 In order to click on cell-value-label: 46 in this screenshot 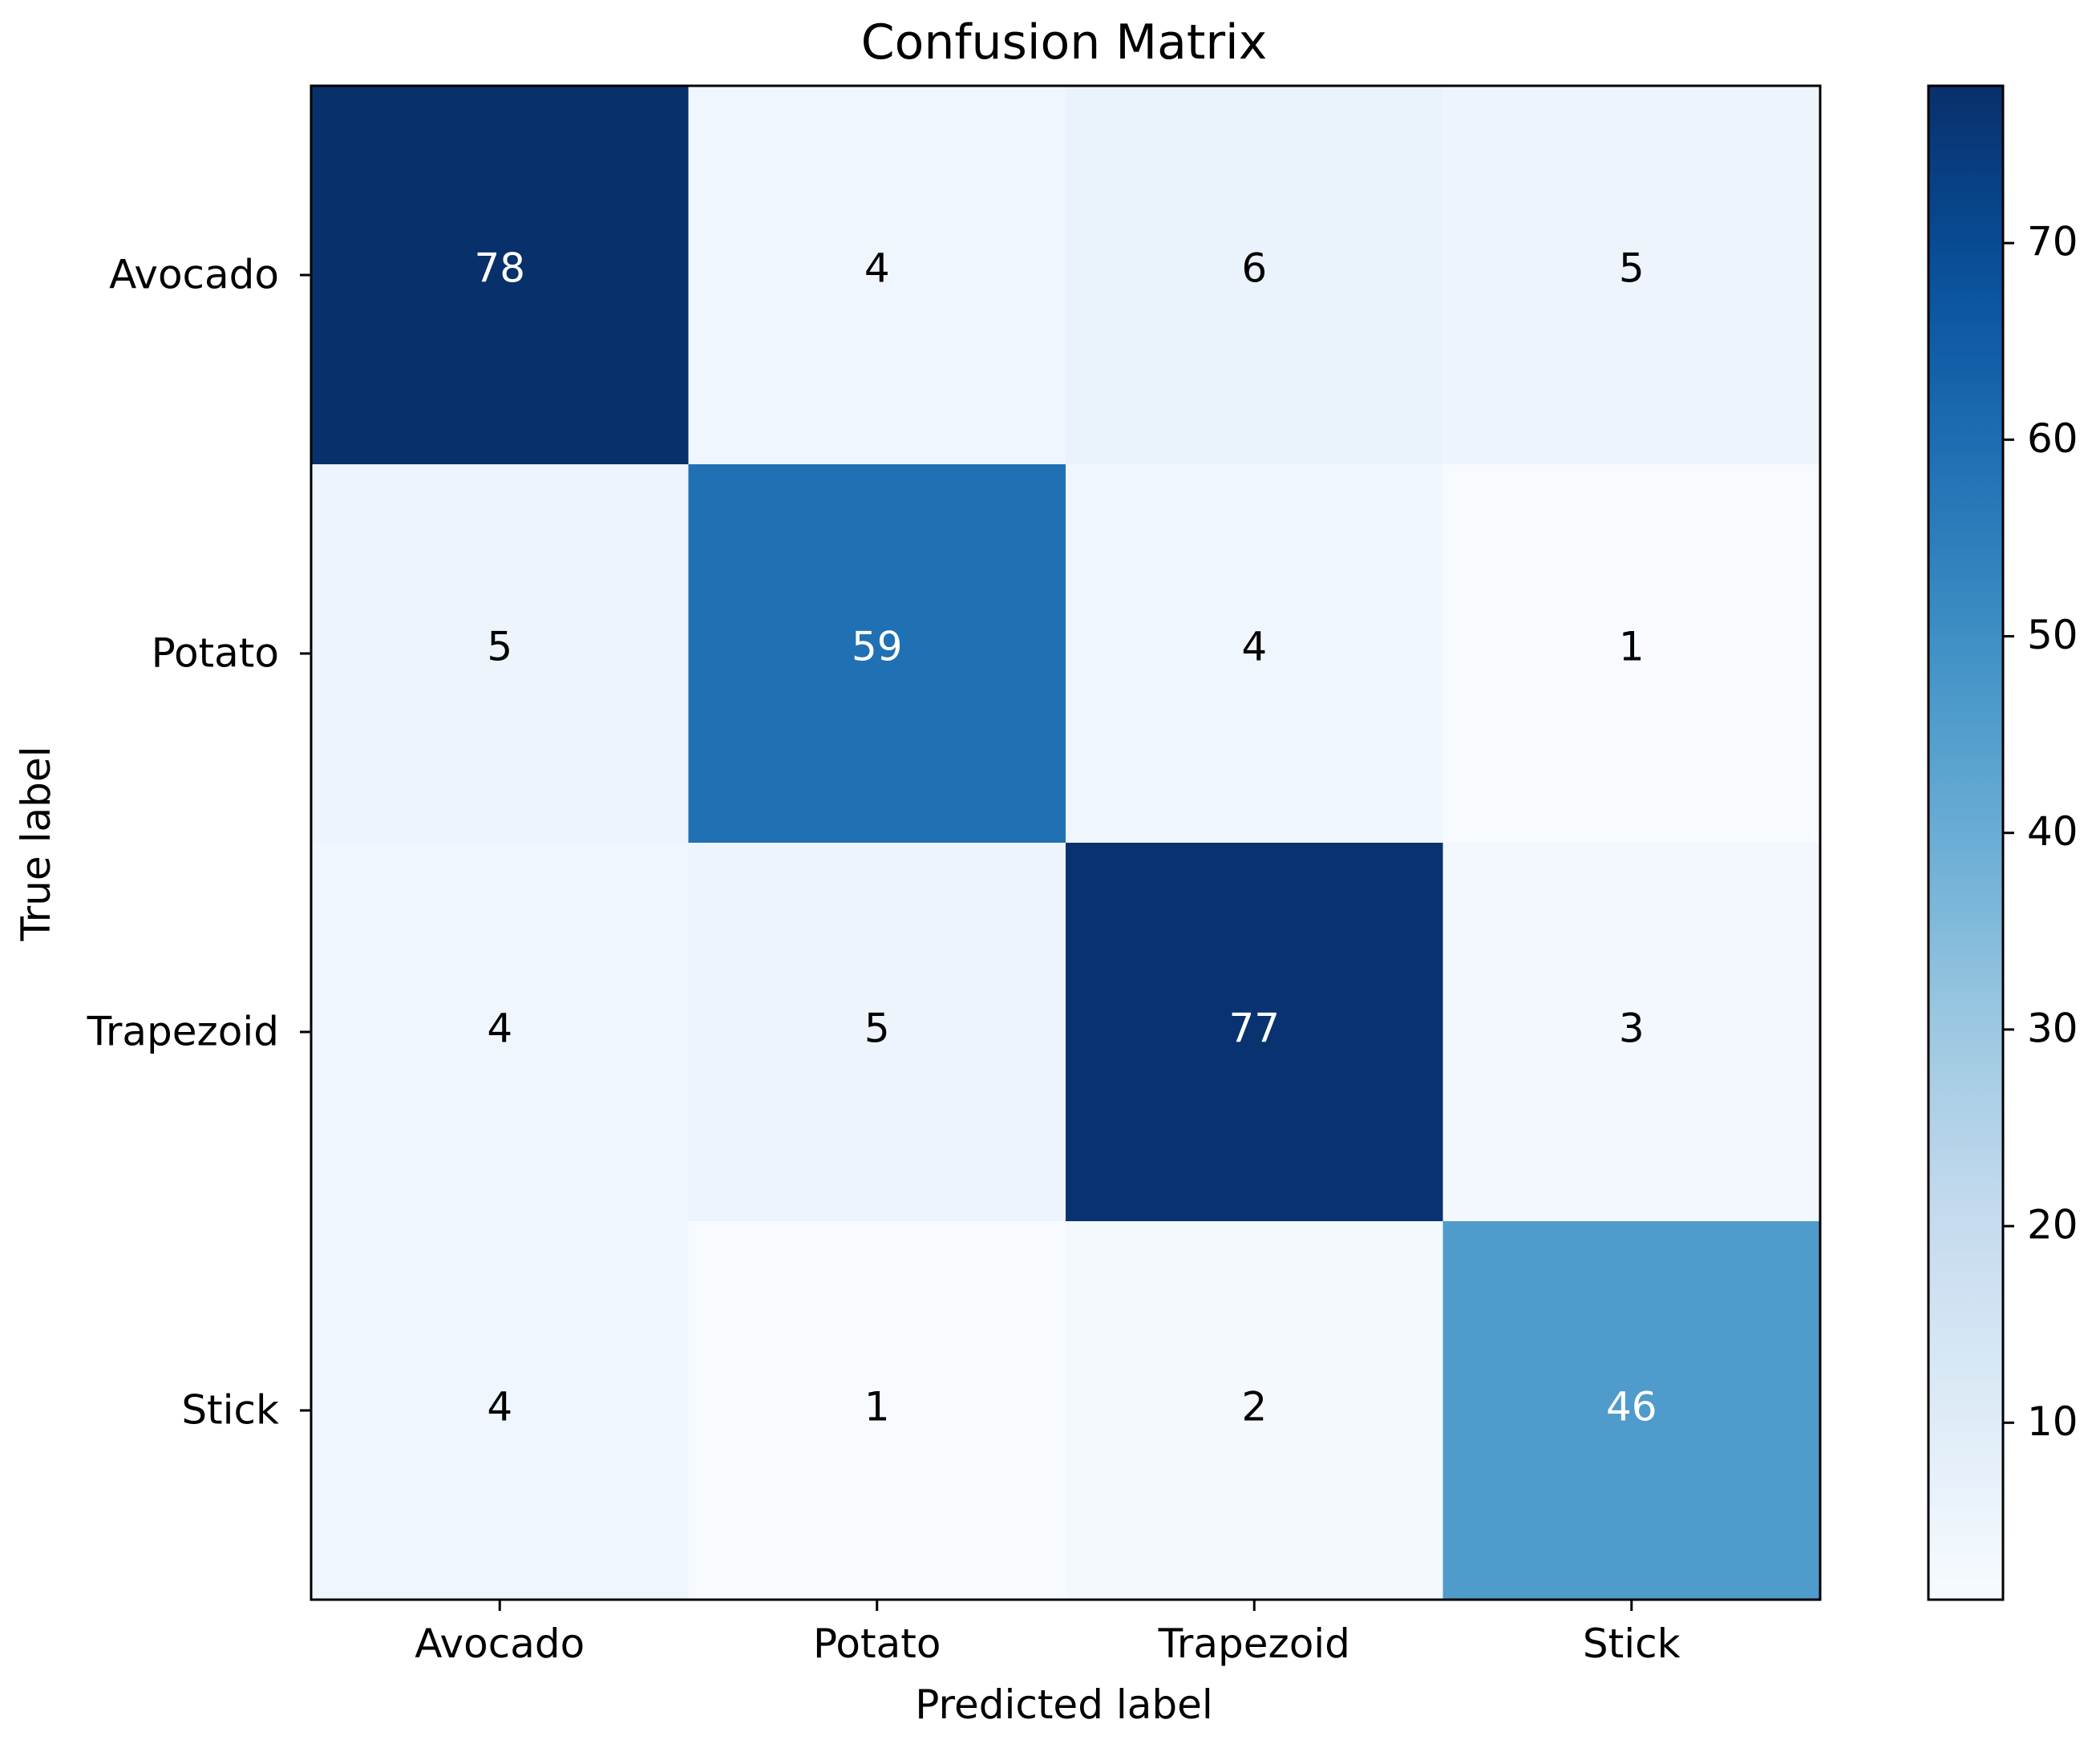, I will do `click(1631, 1407)`.